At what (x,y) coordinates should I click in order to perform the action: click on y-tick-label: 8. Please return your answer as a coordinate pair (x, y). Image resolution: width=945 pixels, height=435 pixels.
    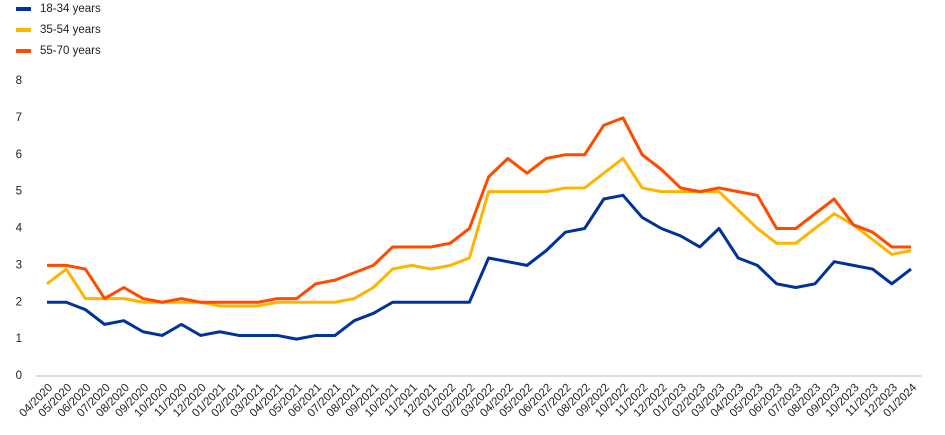
    Looking at the image, I should click on (19, 81).